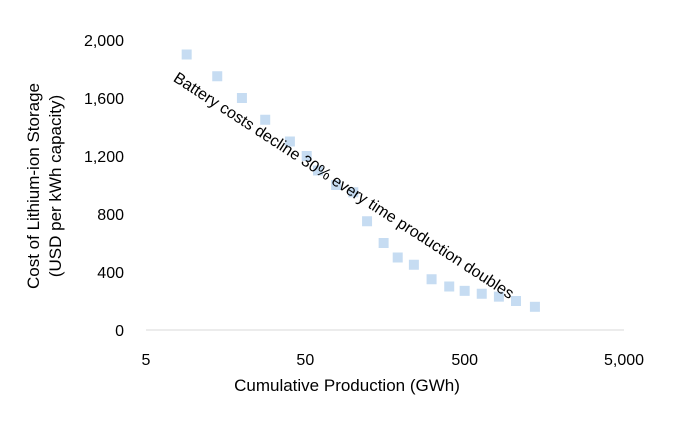 Image resolution: width=673 pixels, height=426 pixels. What do you see at coordinates (347, 385) in the screenshot?
I see `x-axis-title: Cumulative Production (GWh)` at bounding box center [347, 385].